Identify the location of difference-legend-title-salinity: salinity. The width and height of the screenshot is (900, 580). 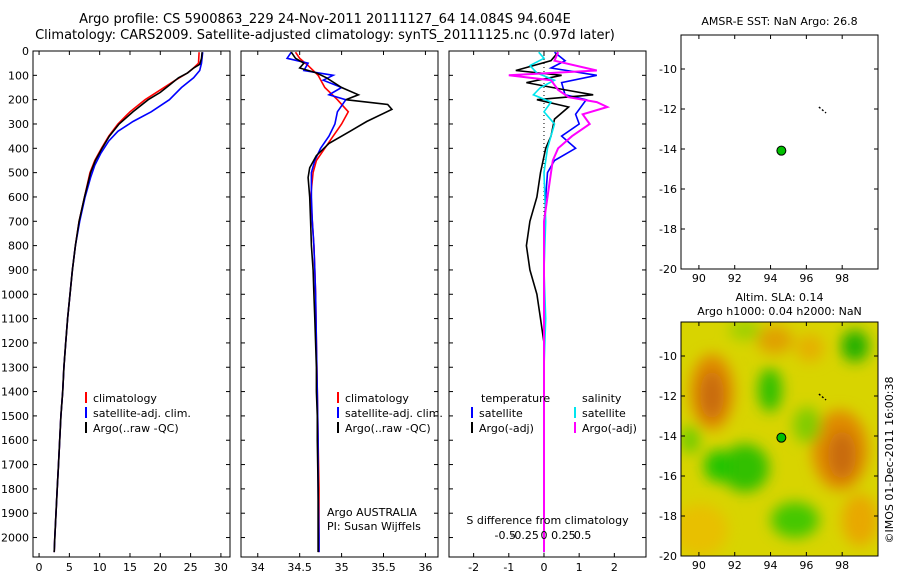
(602, 398).